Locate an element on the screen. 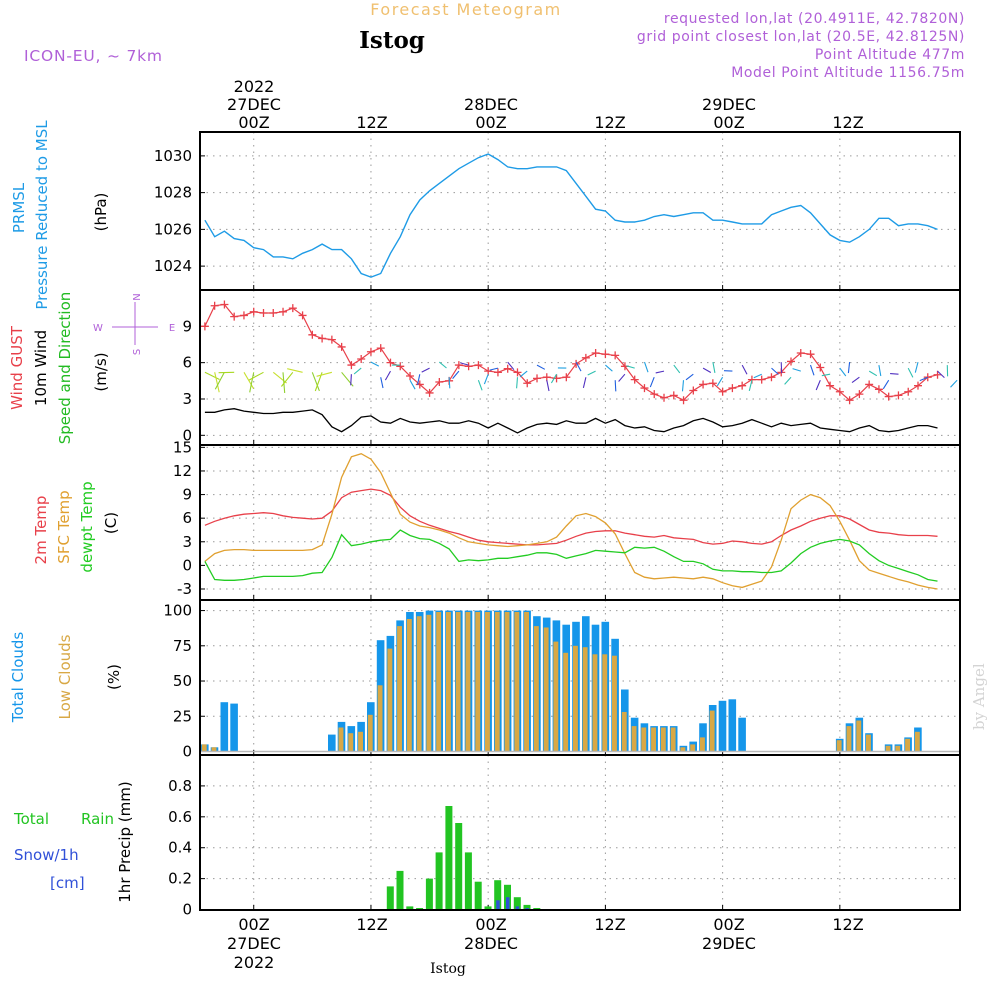 Image resolution: width=1000 pixels, height=1000 pixels. wind-unit: (m/s) is located at coordinates (101, 371).